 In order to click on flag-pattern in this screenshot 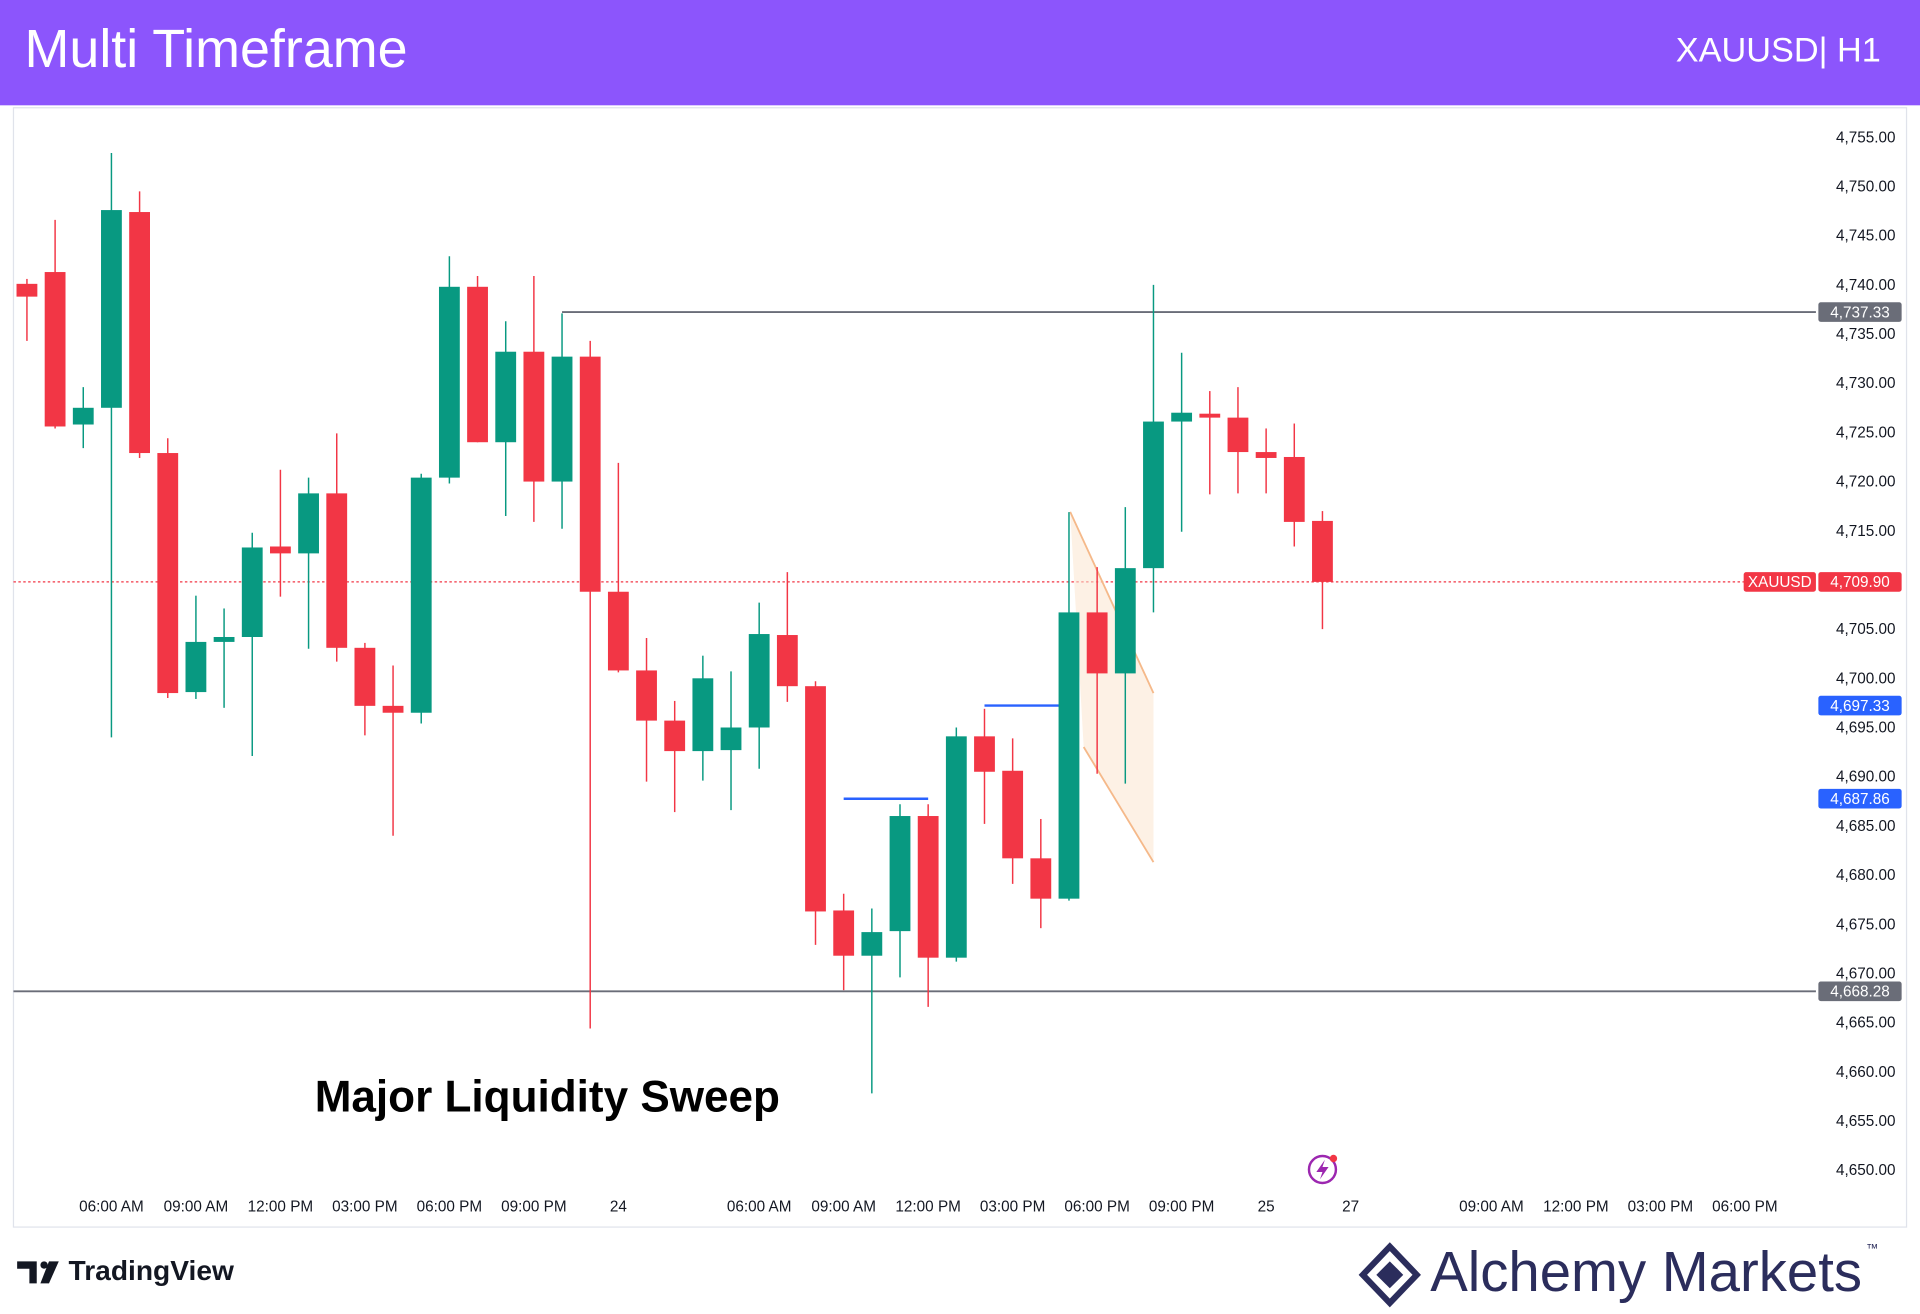, I will do `click(1112, 687)`.